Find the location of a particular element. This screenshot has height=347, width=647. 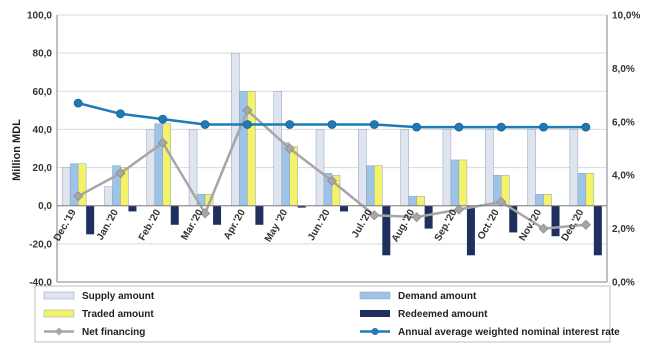

left-tick-label: -40,0 is located at coordinates (40, 283).